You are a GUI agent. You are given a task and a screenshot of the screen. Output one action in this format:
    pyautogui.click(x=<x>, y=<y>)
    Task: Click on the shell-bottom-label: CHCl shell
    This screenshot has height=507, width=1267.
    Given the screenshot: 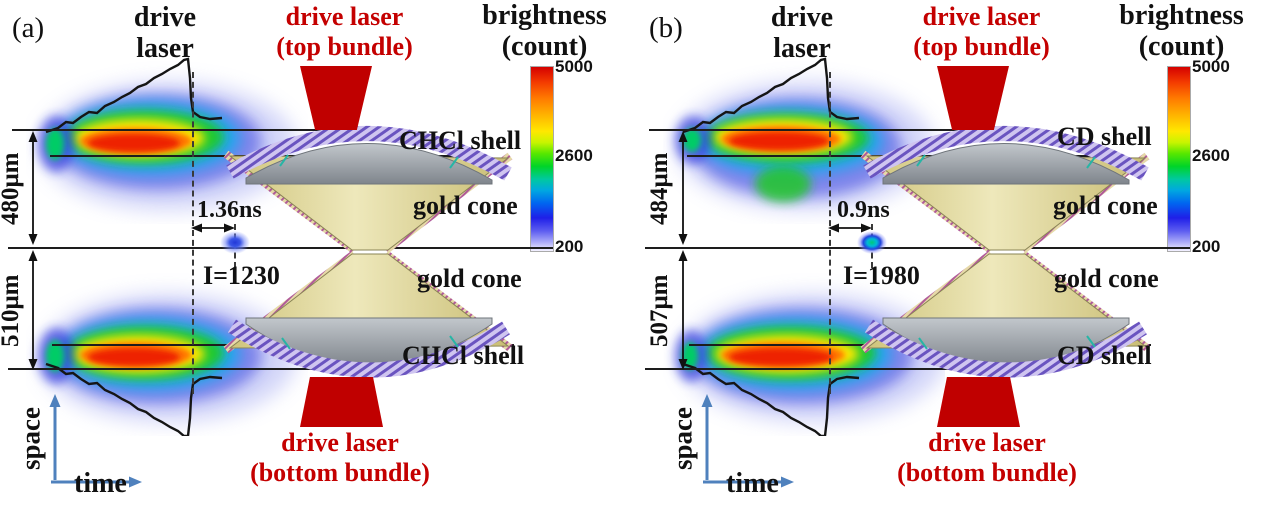 What is the action you would take?
    pyautogui.click(x=463, y=355)
    